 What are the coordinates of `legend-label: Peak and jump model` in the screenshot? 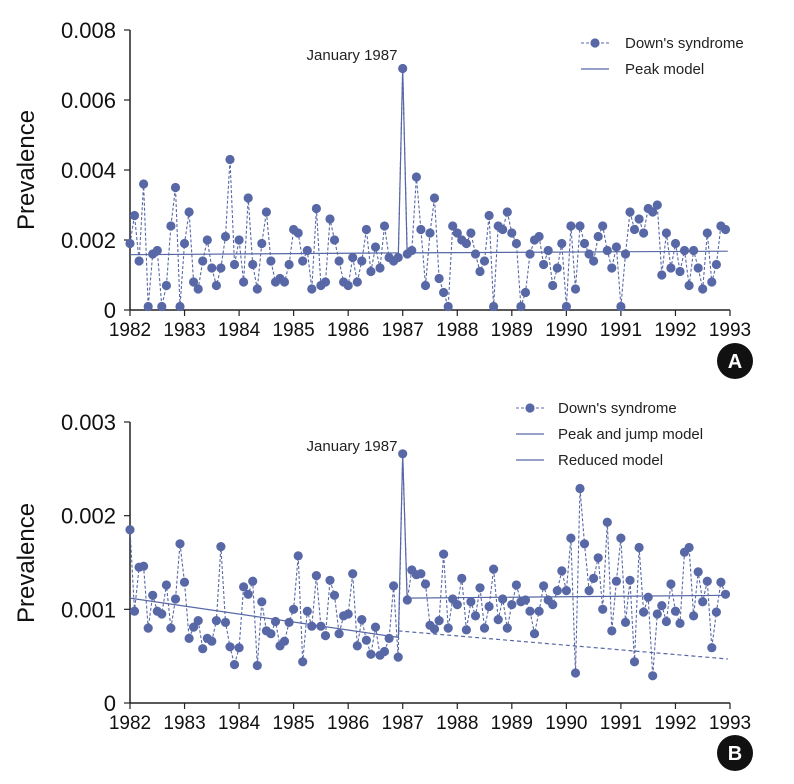 It's located at (630, 434).